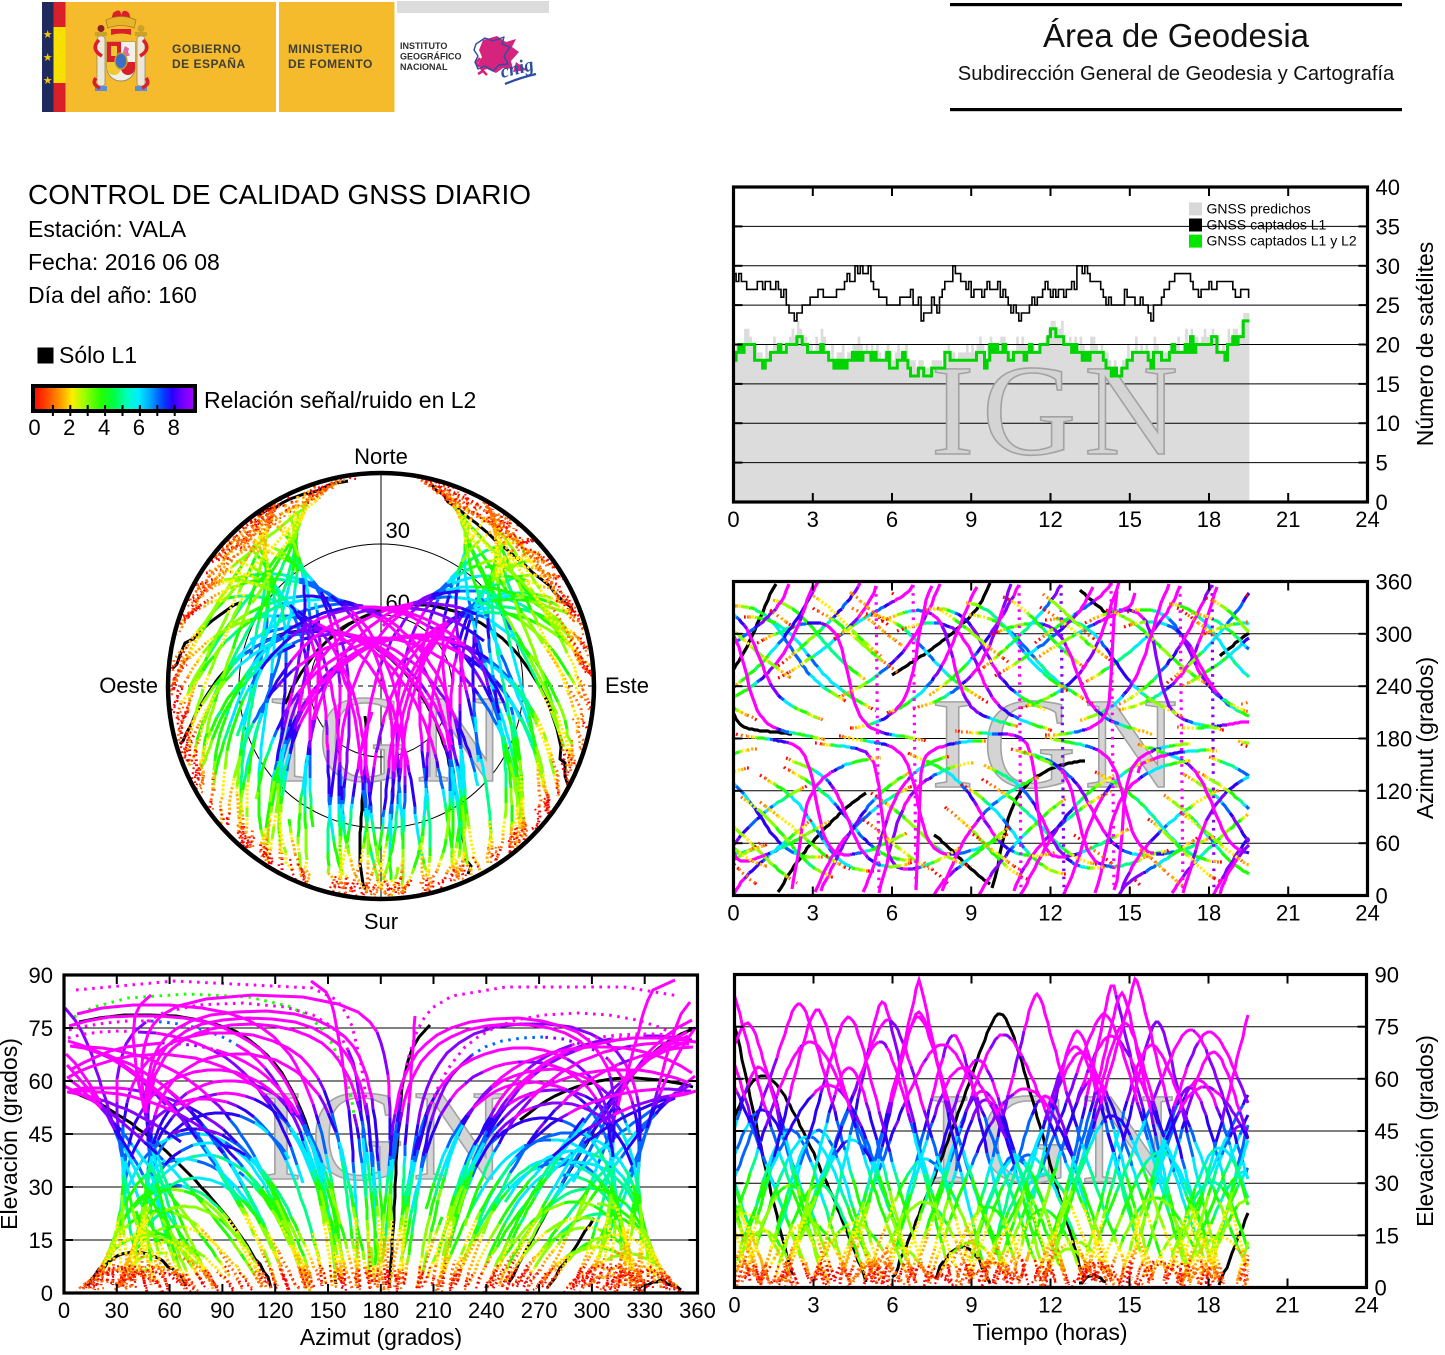 The width and height of the screenshot is (1445, 1355). Describe the element at coordinates (431, 57) in the screenshot. I see `svg-text: GEOGRÁFICO` at that location.